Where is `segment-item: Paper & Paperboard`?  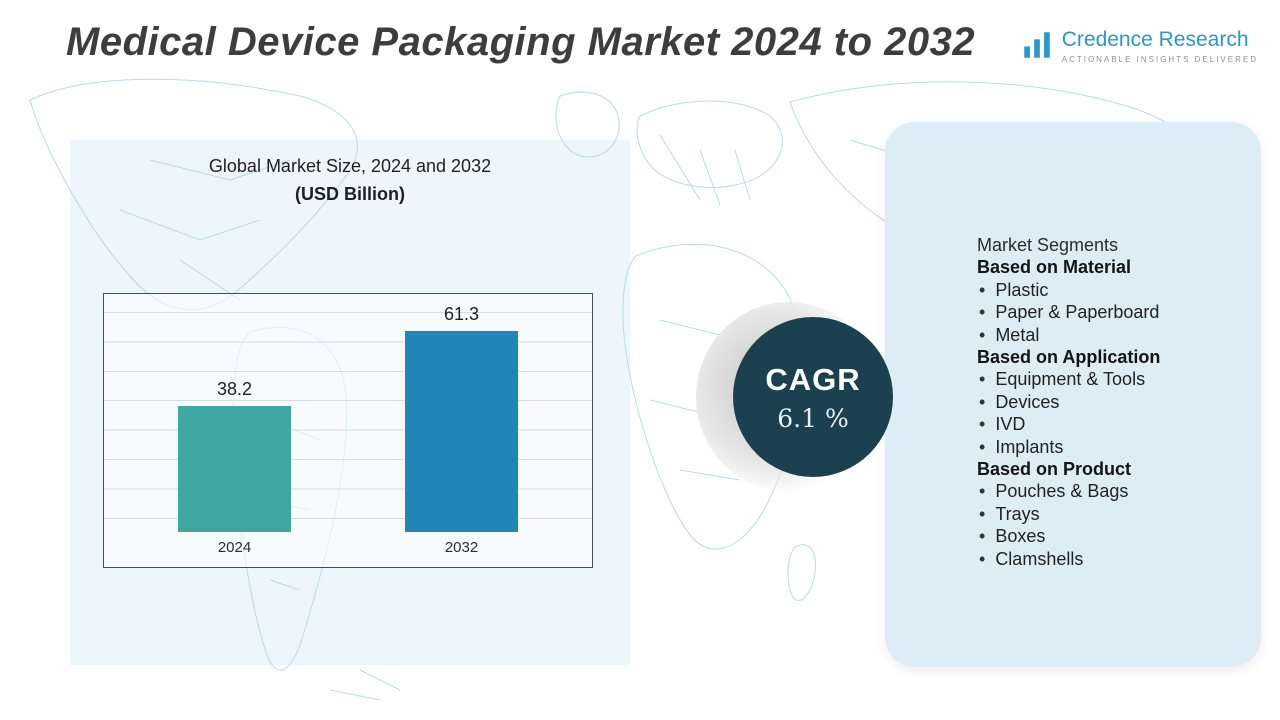 segment-item: Paper & Paperboard is located at coordinates (1110, 312).